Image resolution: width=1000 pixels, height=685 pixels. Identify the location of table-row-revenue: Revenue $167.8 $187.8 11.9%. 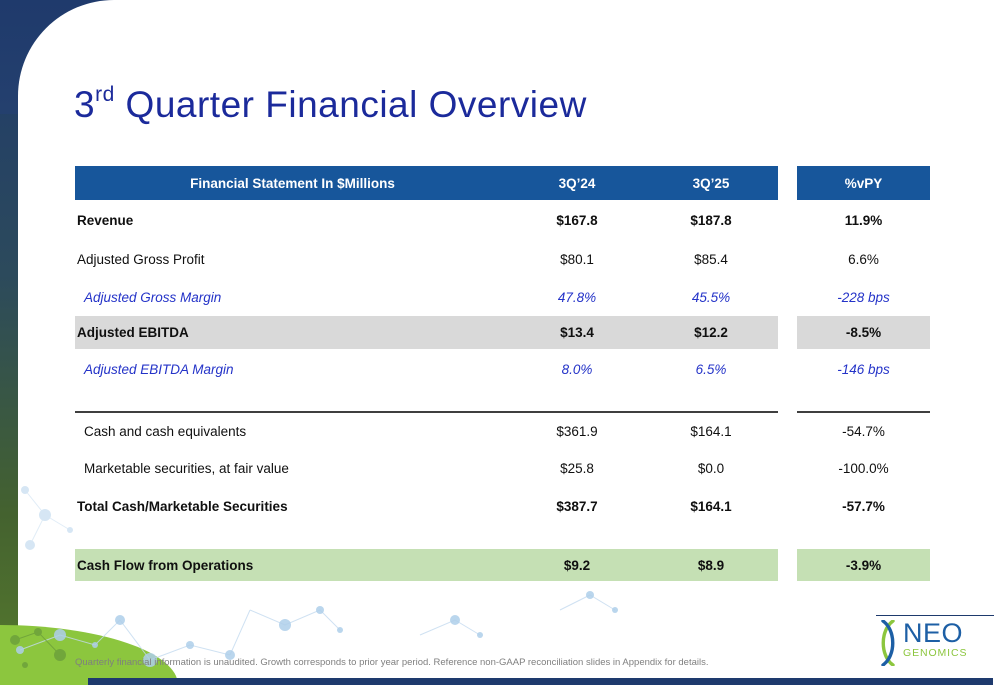
(502, 220).